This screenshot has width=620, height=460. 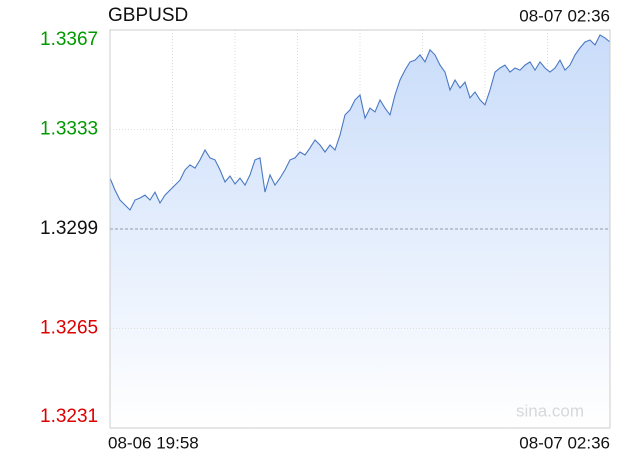 What do you see at coordinates (564, 15) in the screenshot?
I see `time: 08-07 02:36` at bounding box center [564, 15].